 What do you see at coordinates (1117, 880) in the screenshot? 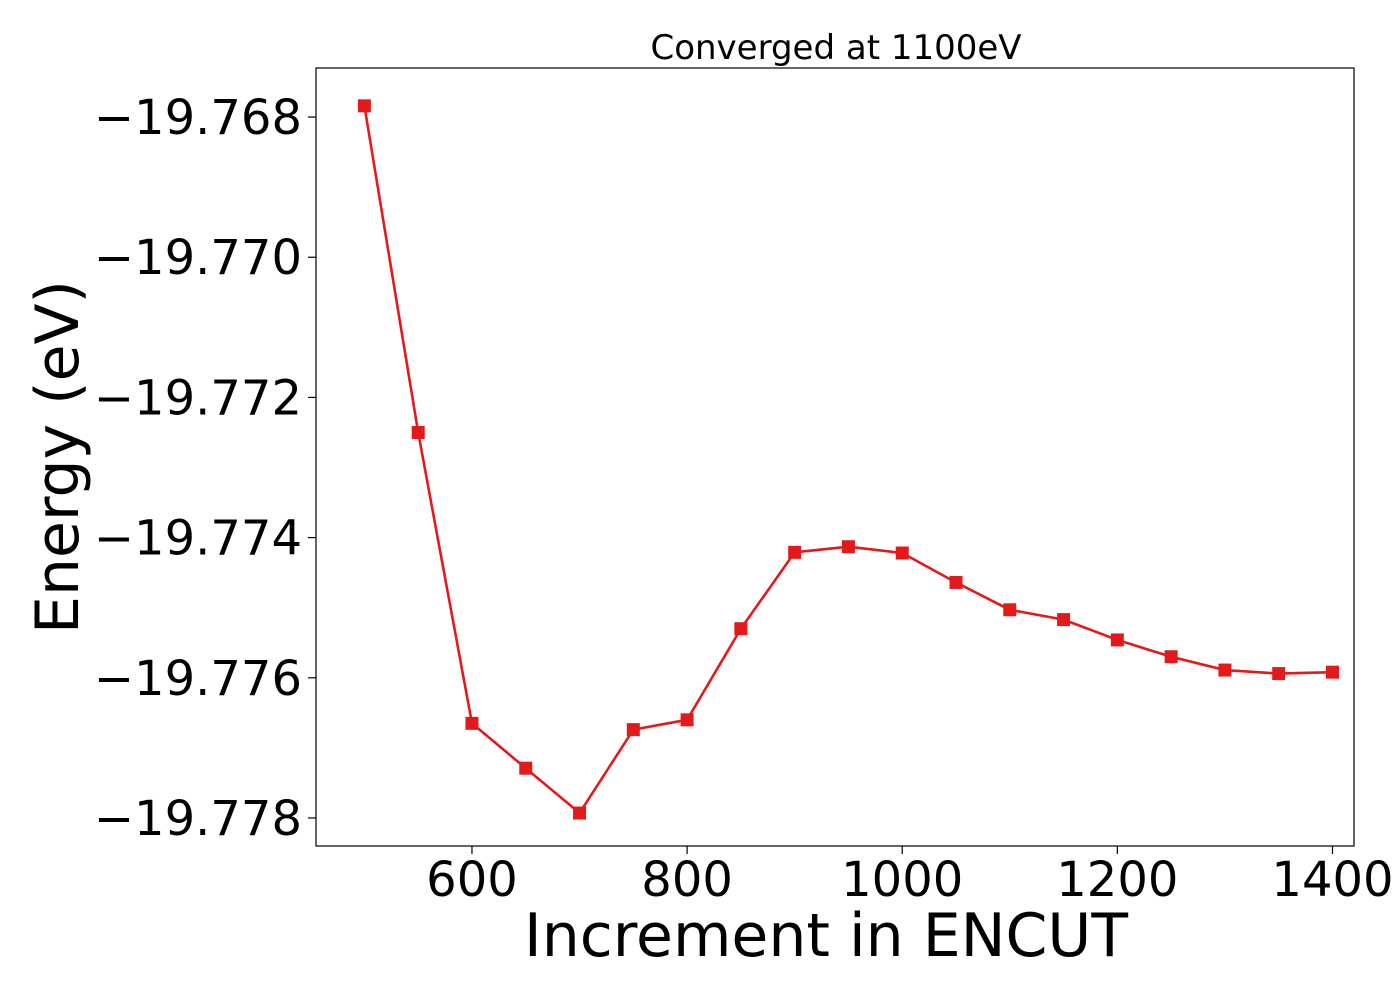
I see `x-tick-label: 1200` at bounding box center [1117, 880].